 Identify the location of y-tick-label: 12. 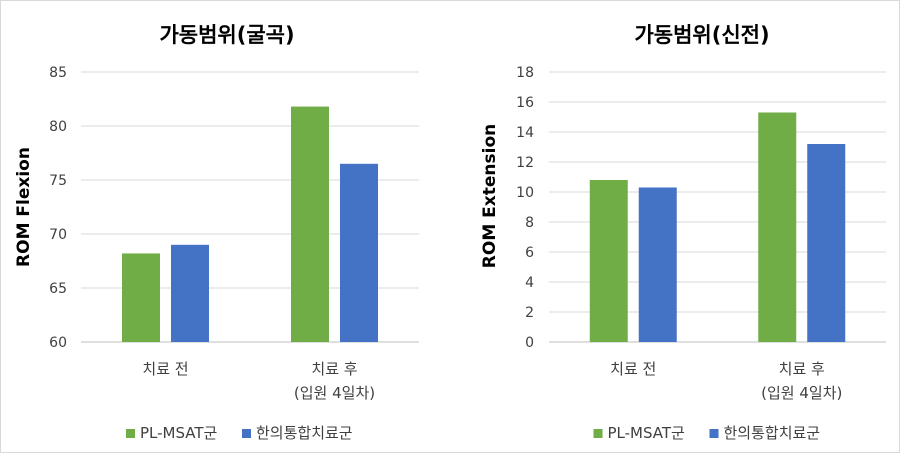
(525, 163).